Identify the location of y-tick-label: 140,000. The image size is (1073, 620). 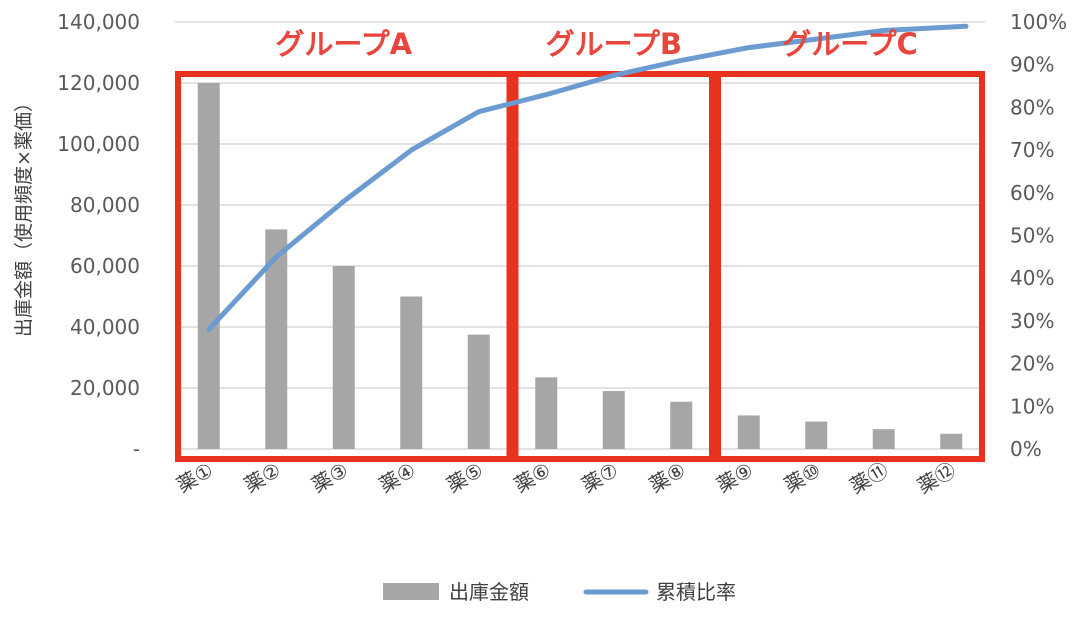
(98, 22).